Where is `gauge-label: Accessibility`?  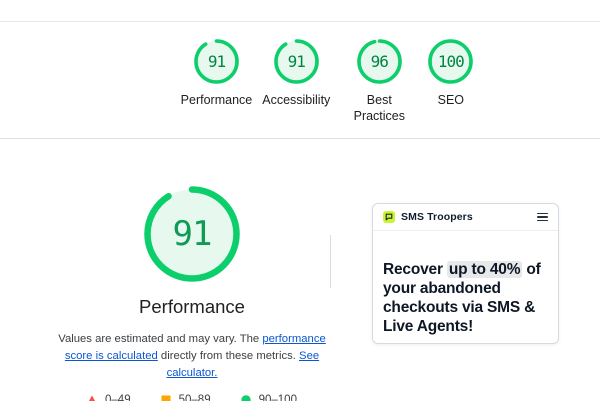
gauge-label: Accessibility is located at coordinates (296, 100).